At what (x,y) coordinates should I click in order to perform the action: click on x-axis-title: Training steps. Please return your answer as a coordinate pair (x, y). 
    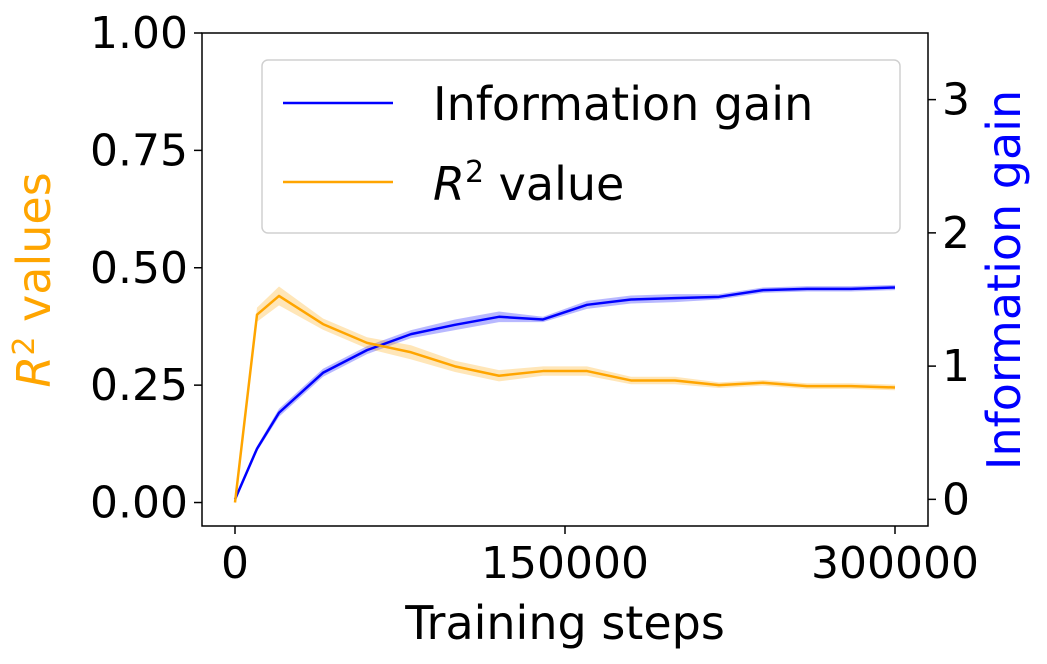
    Looking at the image, I should click on (564, 623).